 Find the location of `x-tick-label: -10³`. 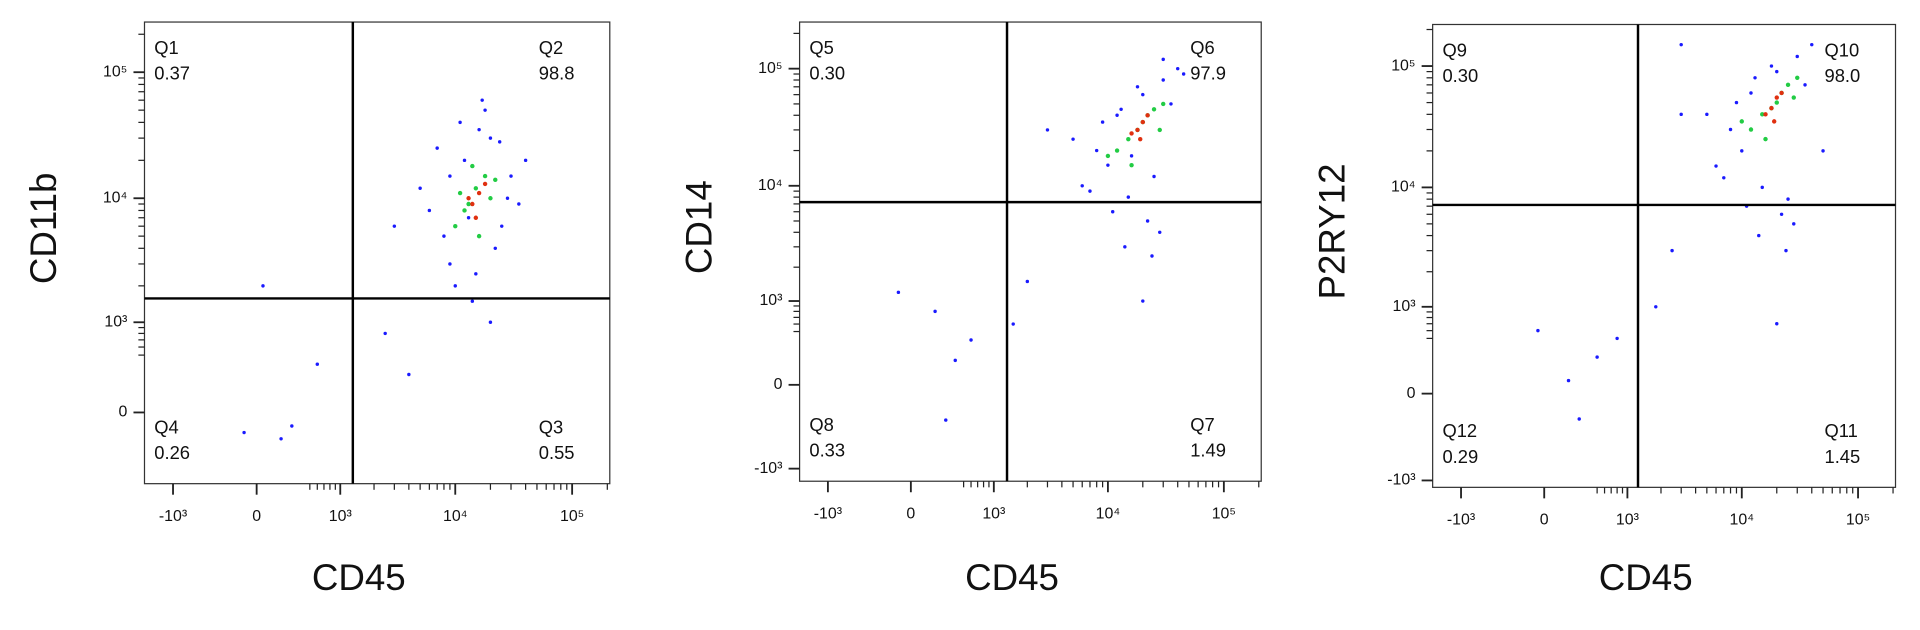

x-tick-label: -10³ is located at coordinates (173, 516).